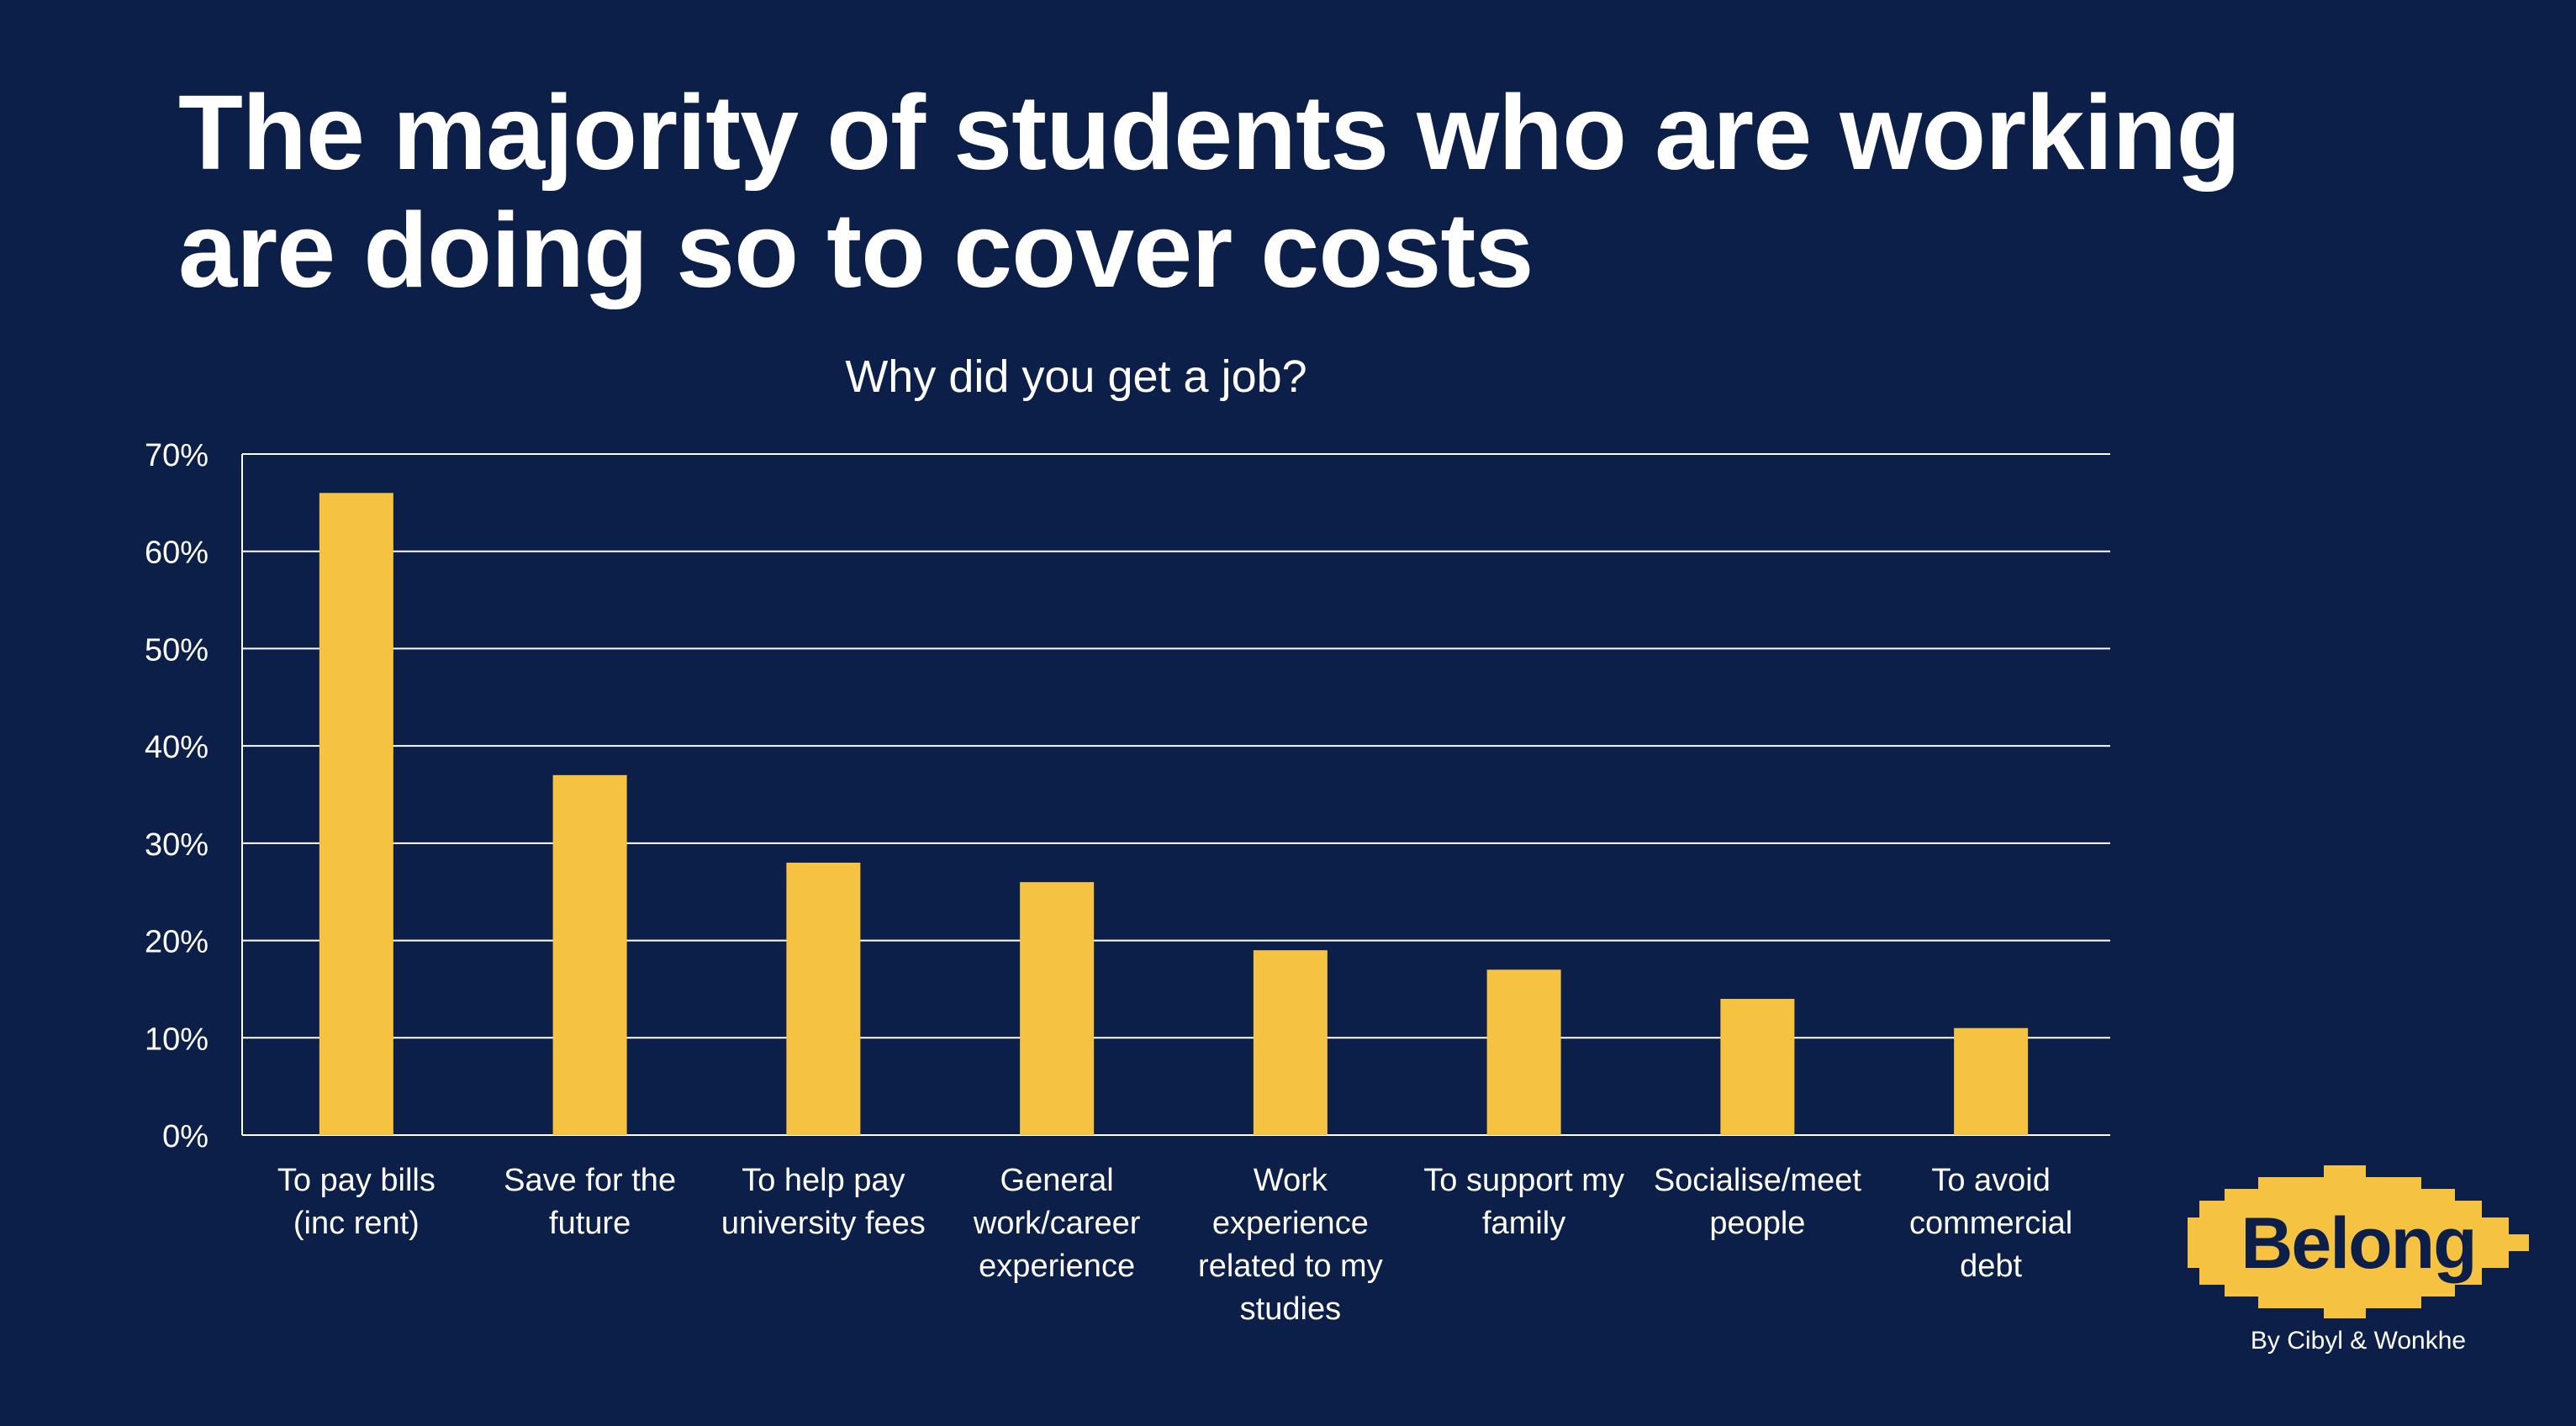  What do you see at coordinates (177, 747) in the screenshot?
I see `y-tick-label: 40%` at bounding box center [177, 747].